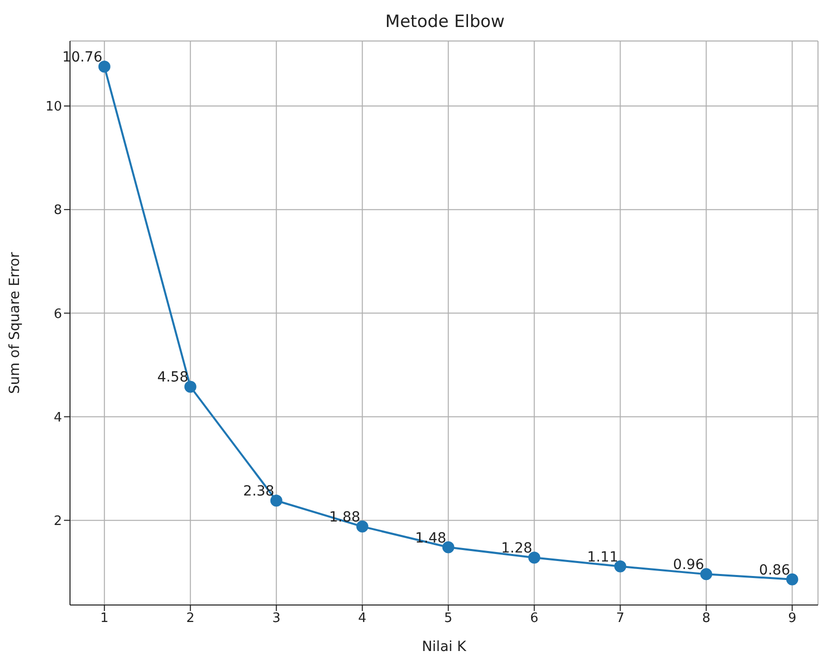 Image resolution: width=820 pixels, height=659 pixels. Describe the element at coordinates (362, 618) in the screenshot. I see `x-tick-label: 4` at that location.